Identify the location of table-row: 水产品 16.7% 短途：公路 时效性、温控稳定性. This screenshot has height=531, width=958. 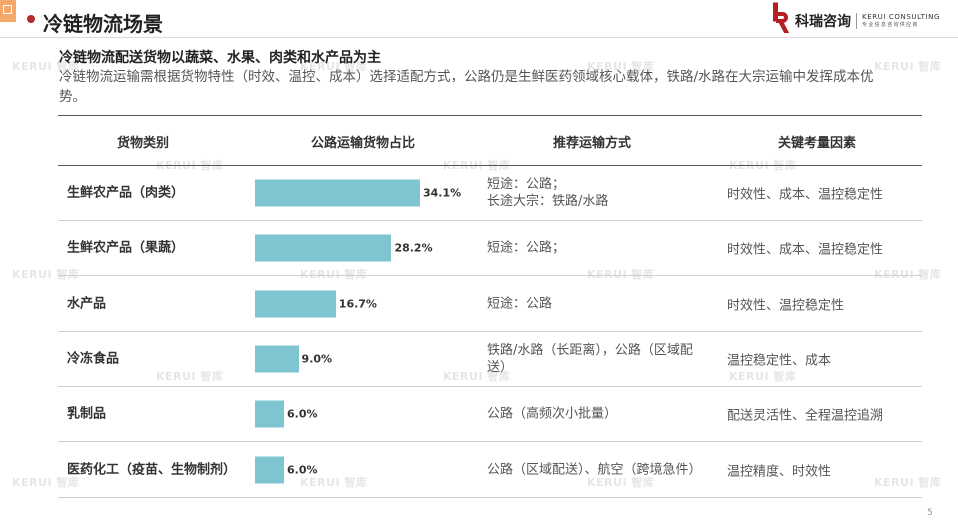
(490, 304).